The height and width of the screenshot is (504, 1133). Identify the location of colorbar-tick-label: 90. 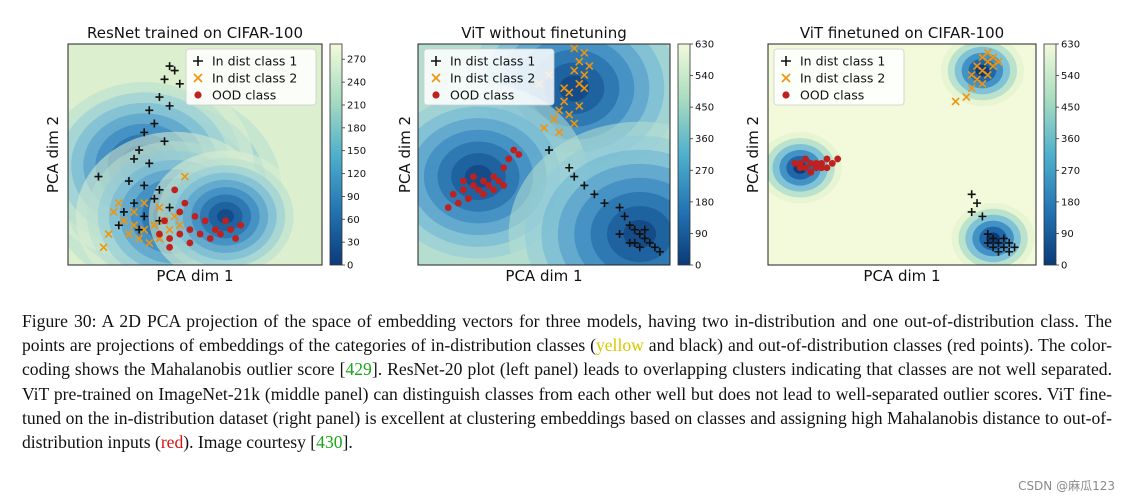
(353, 197).